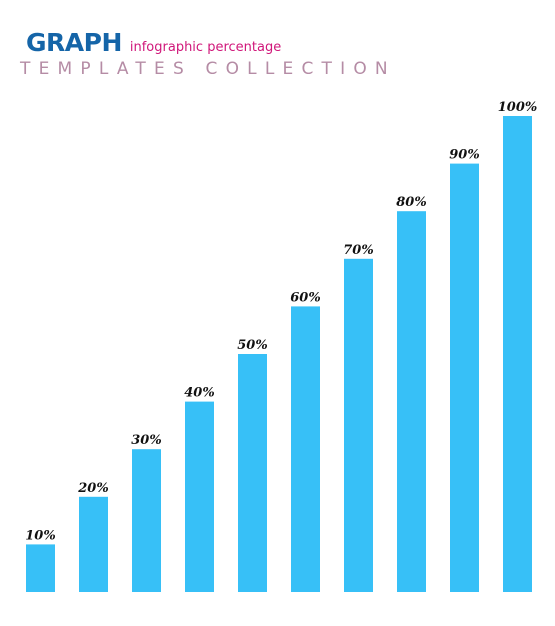 This screenshot has width=555, height=626. What do you see at coordinates (205, 47) in the screenshot?
I see `chart-subtitle: infographic percentage` at bounding box center [205, 47].